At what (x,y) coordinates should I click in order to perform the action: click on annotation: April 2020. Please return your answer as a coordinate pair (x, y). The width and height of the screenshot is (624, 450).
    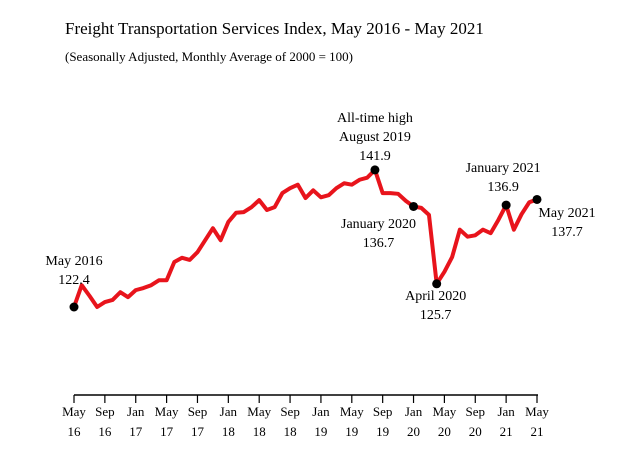
    Looking at the image, I should click on (435, 296).